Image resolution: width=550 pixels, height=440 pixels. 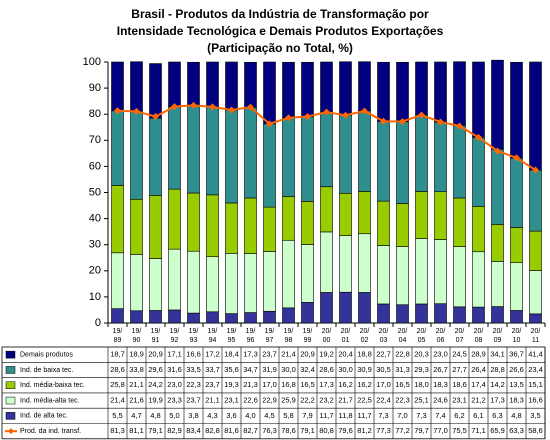 What do you see at coordinates (326, 384) in the screenshot?
I see `table-cell: 17,3` at bounding box center [326, 384].